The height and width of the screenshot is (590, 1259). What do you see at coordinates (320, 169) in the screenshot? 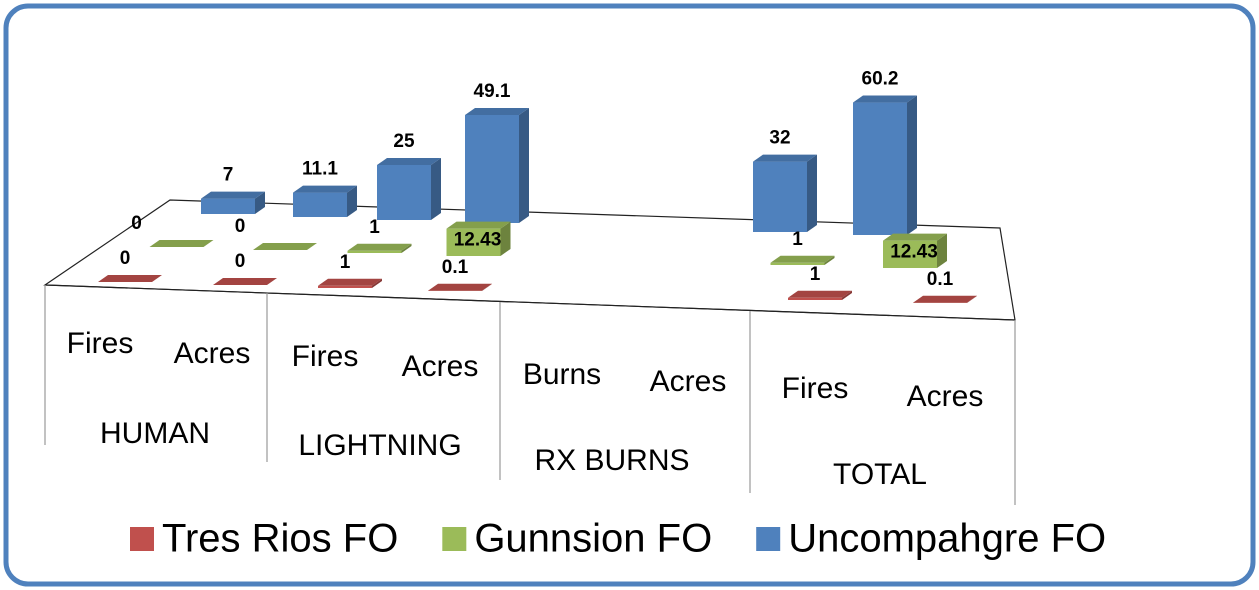
I see `value-label: 11.1` at bounding box center [320, 169].